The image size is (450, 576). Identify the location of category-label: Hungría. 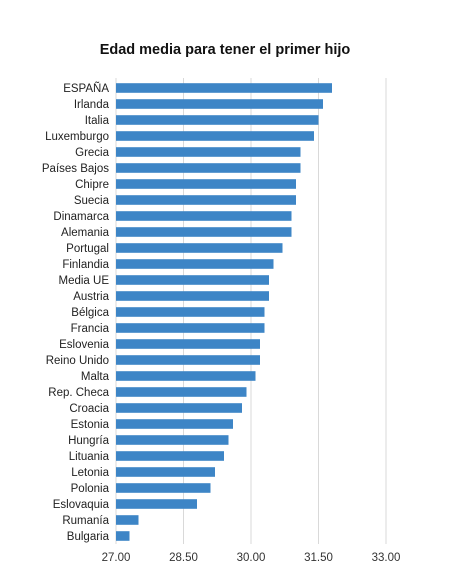
(89, 441).